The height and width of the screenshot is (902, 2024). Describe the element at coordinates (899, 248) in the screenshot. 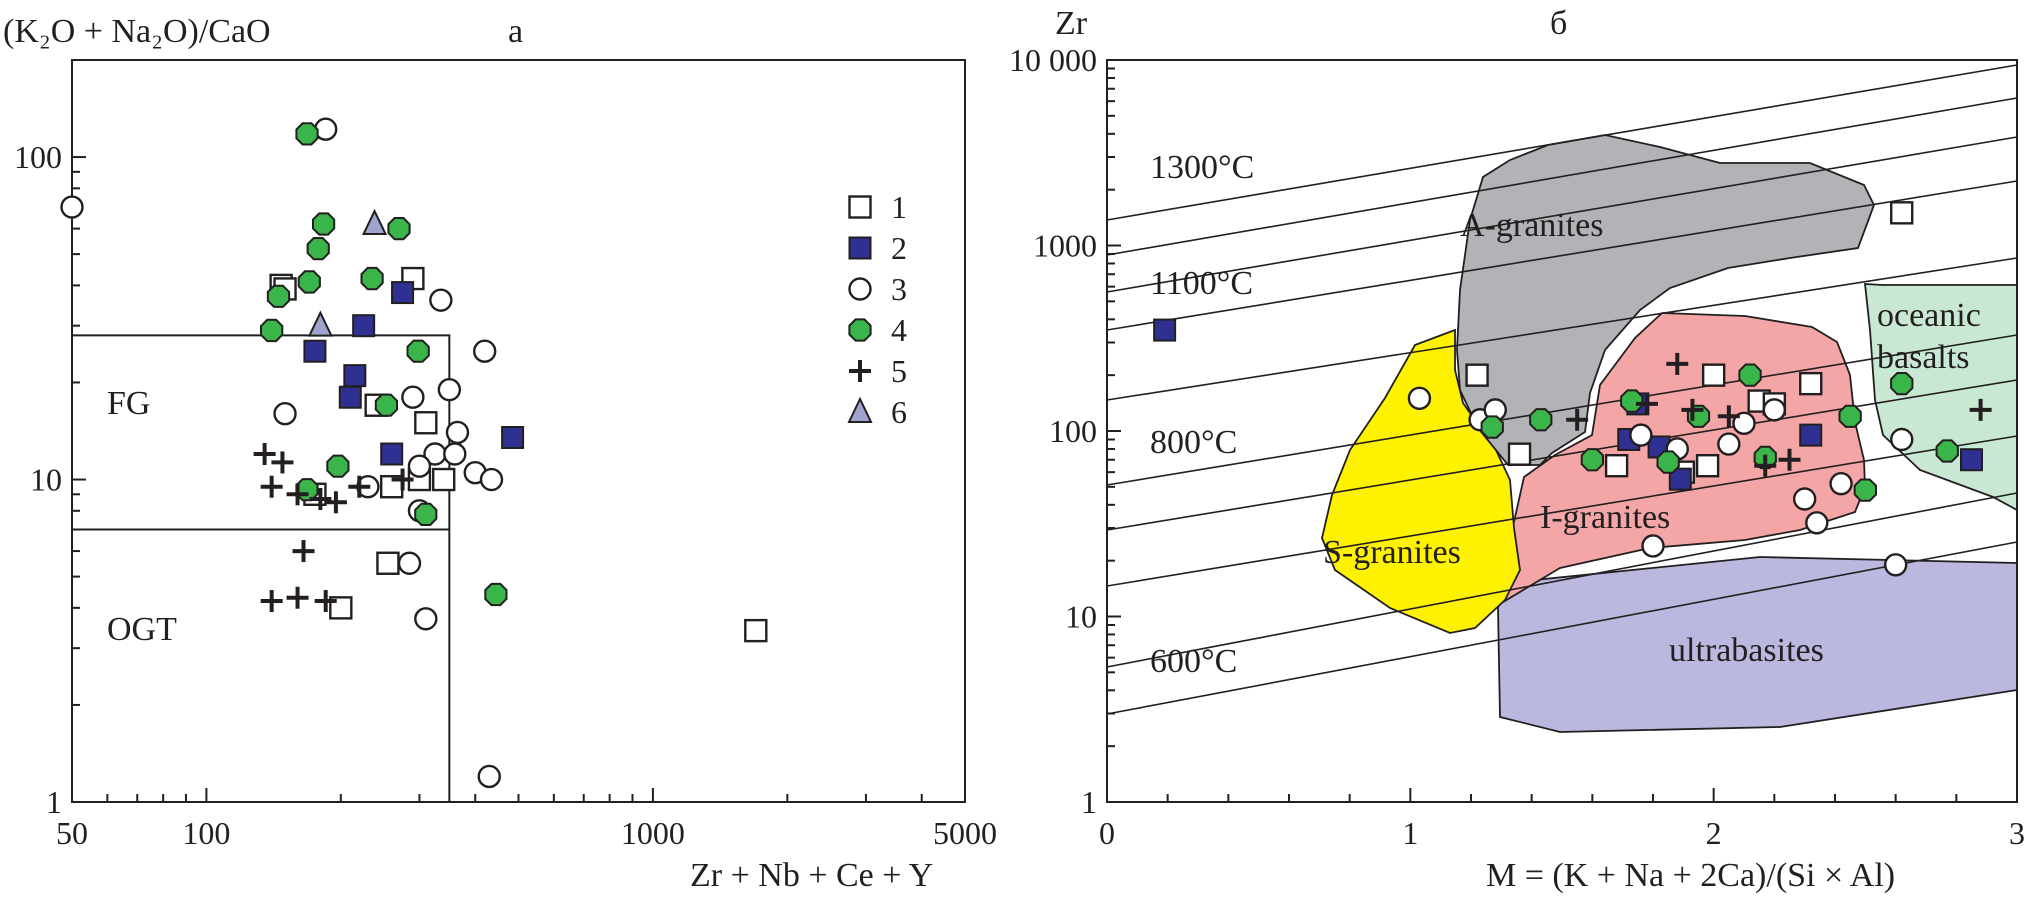

I see `legend-label-2: 2` at that location.